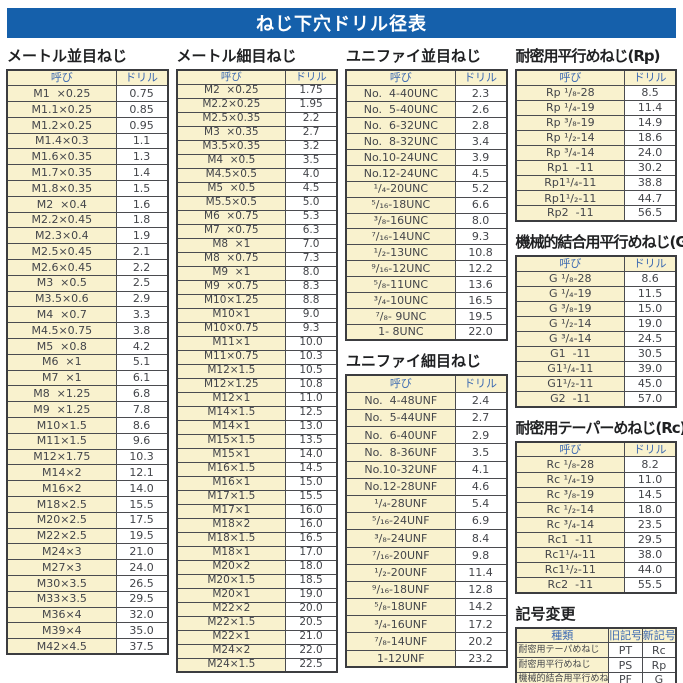  Describe the element at coordinates (142, 157) in the screenshot. I see `table-cell: 1.3` at that location.